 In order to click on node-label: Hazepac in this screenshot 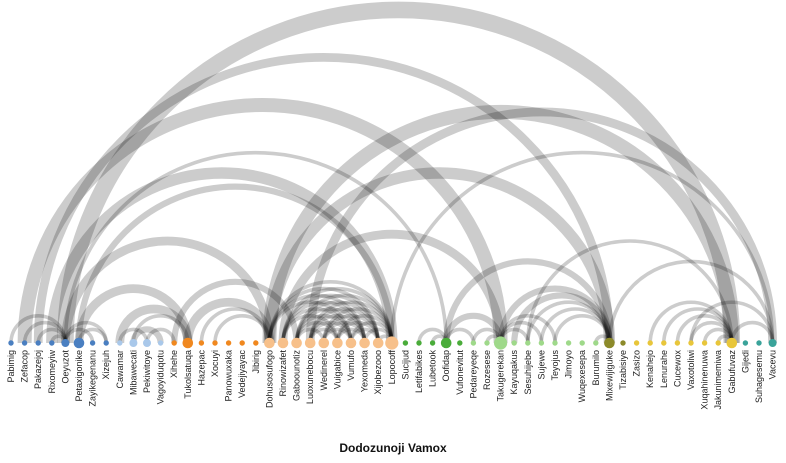, I will do `click(201, 368)`.